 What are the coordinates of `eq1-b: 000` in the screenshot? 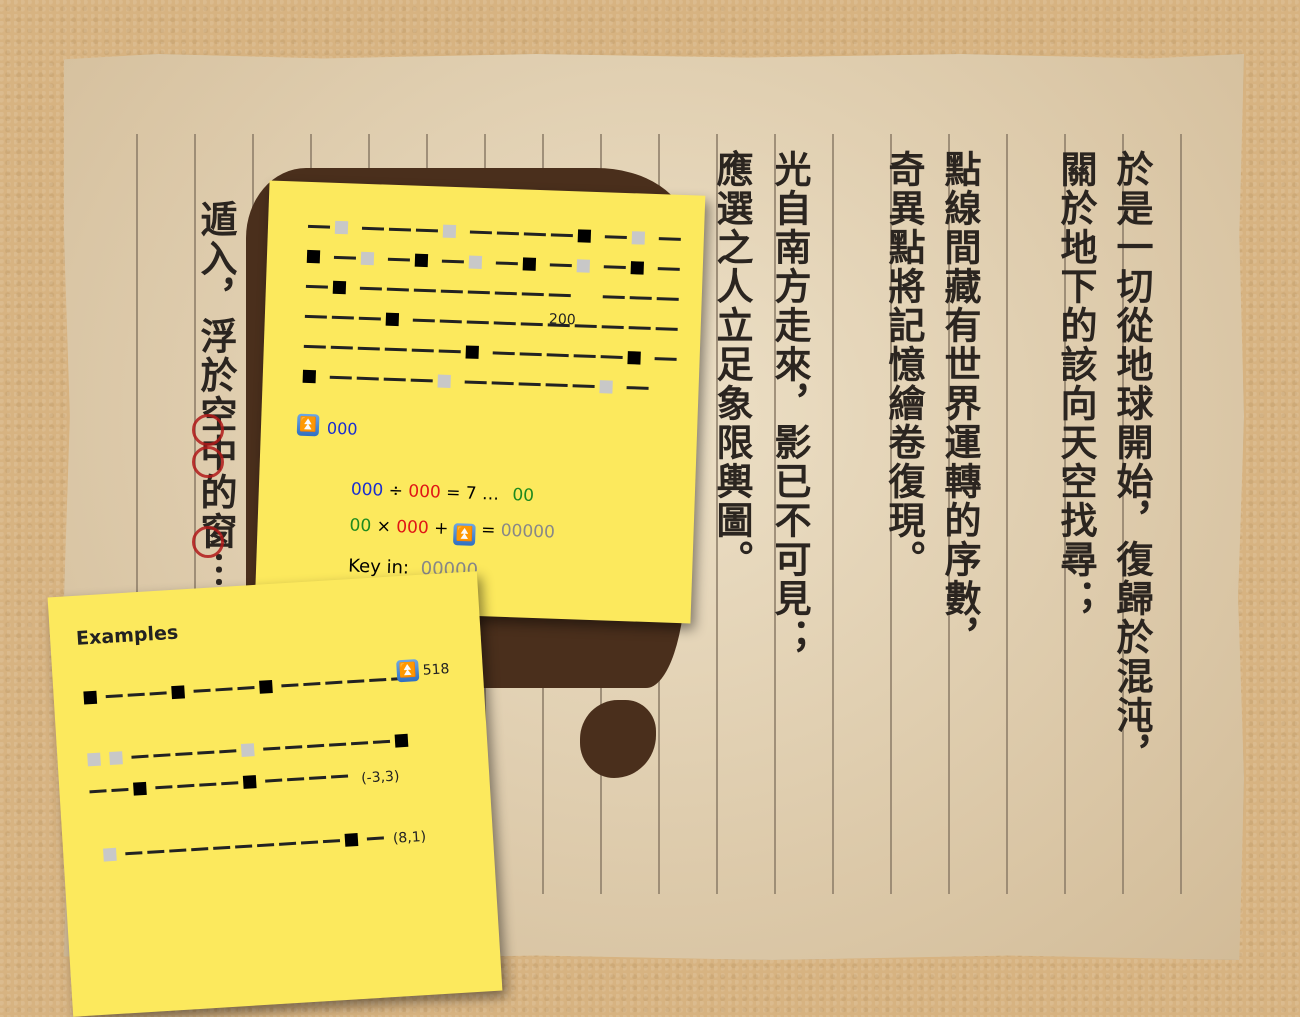 It's located at (424, 492).